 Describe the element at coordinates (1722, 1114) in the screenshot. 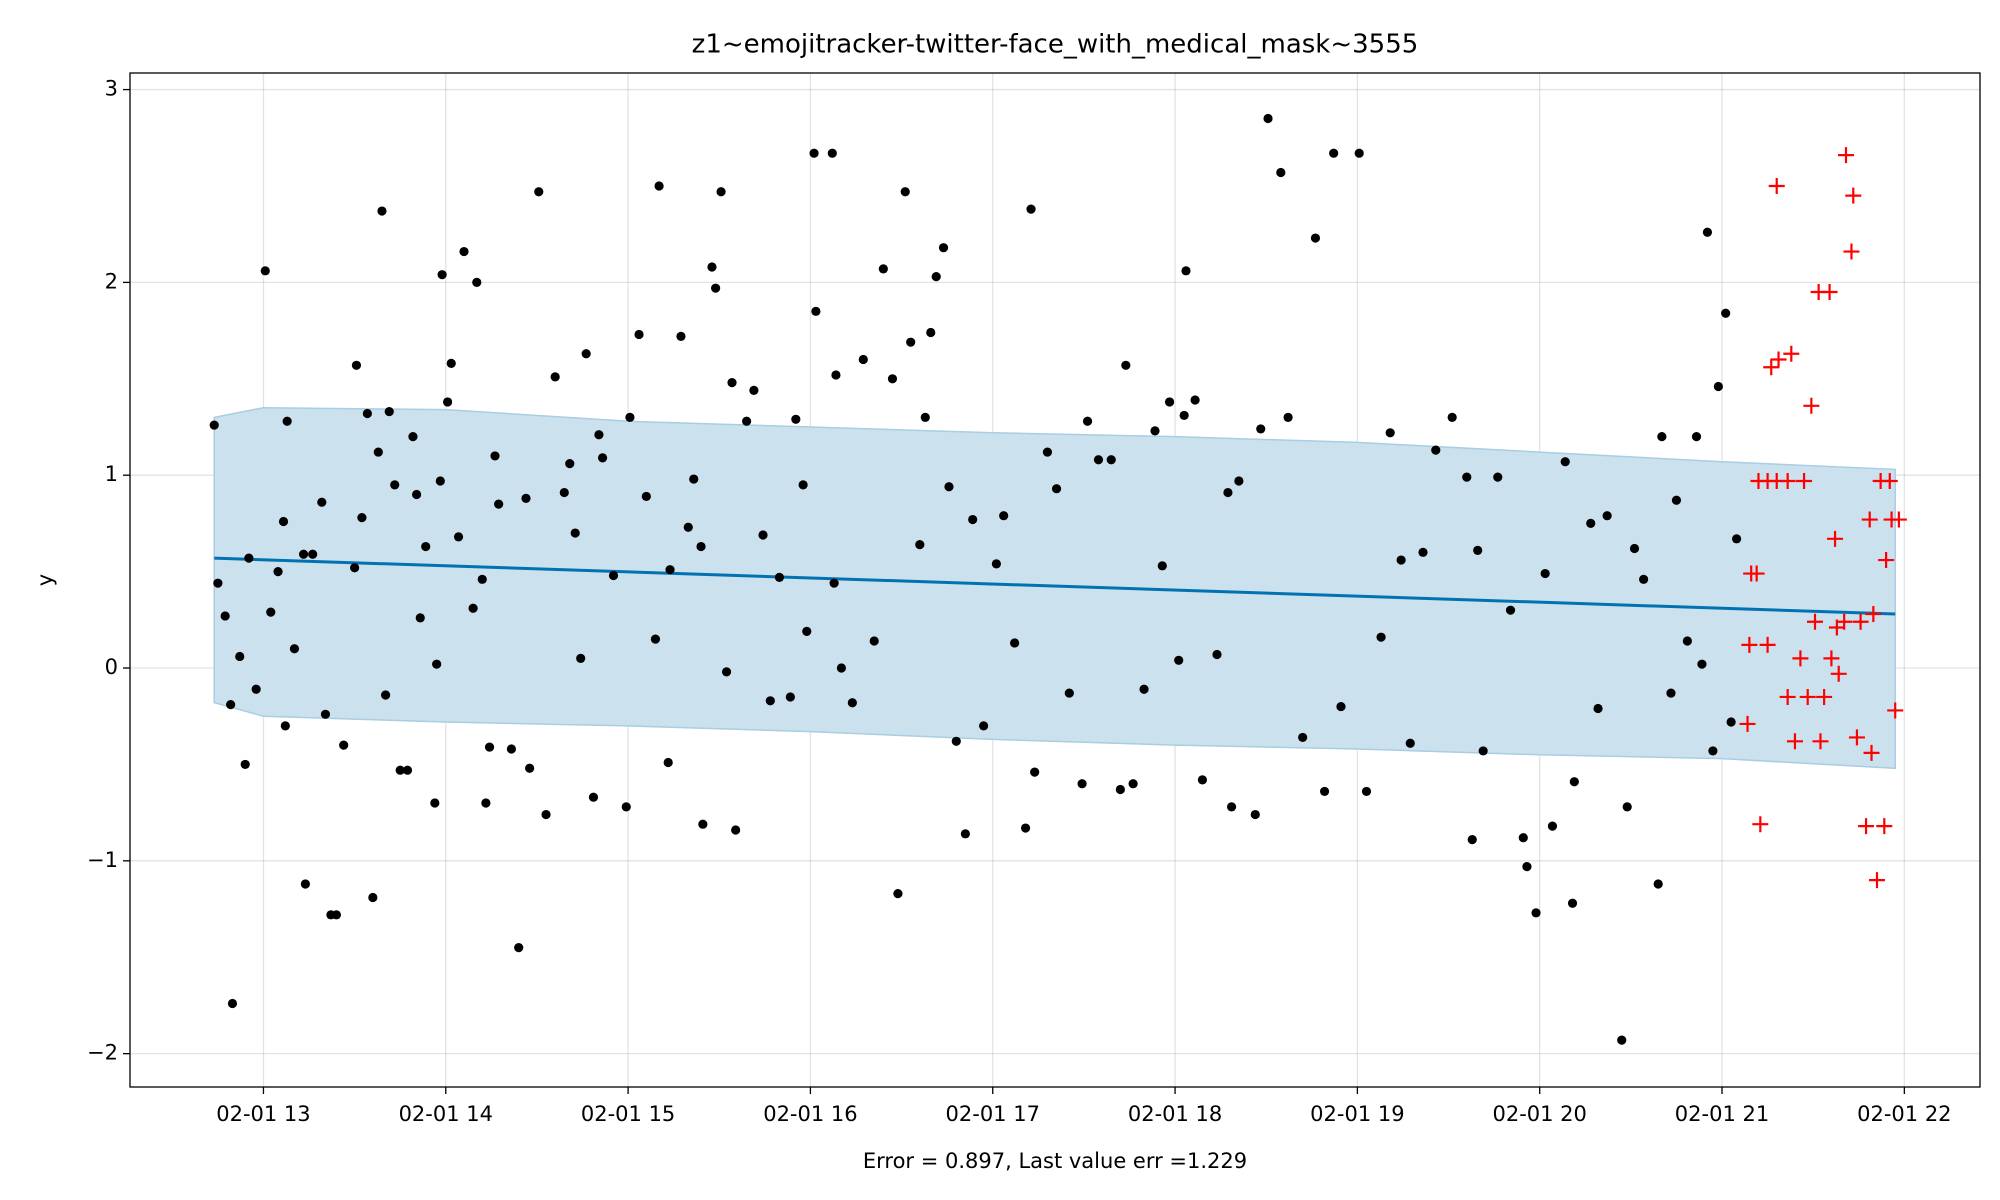

I see `x-tick-label: 02-01 21` at that location.